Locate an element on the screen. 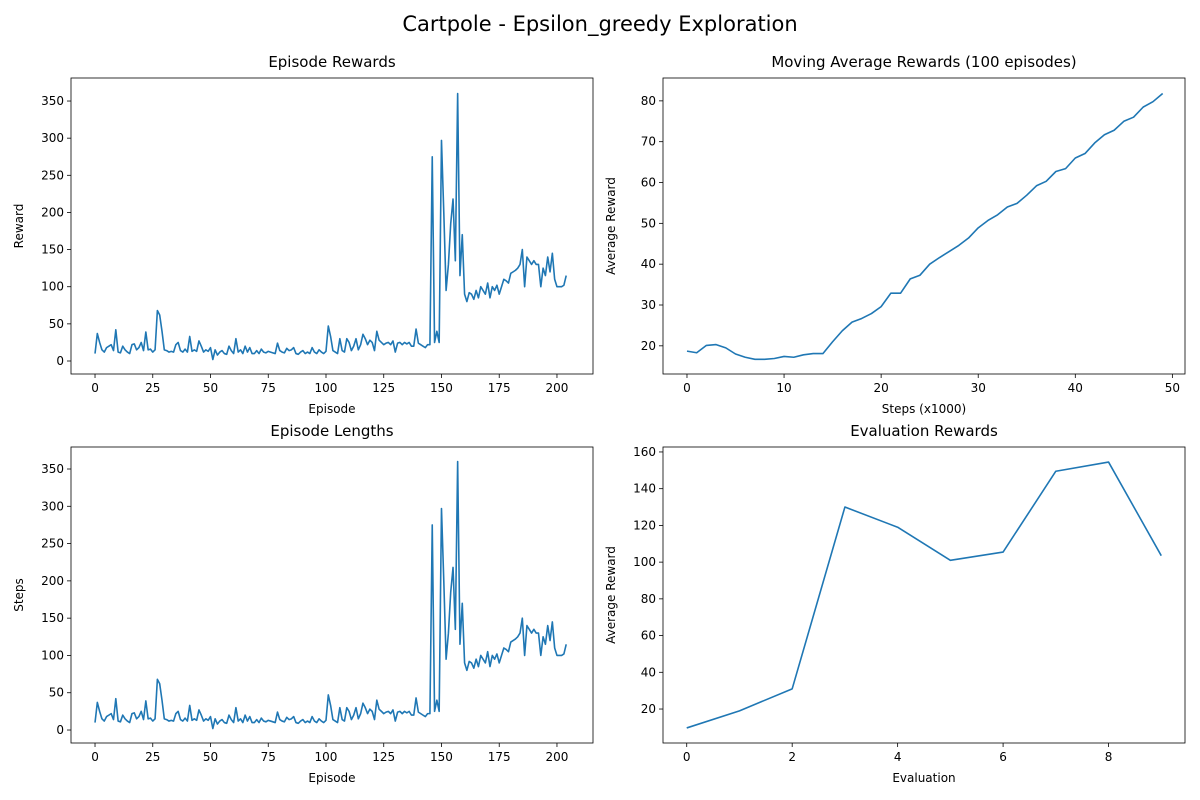 The width and height of the screenshot is (1200, 800). subplot-title: Episode Rewards is located at coordinates (332, 62).